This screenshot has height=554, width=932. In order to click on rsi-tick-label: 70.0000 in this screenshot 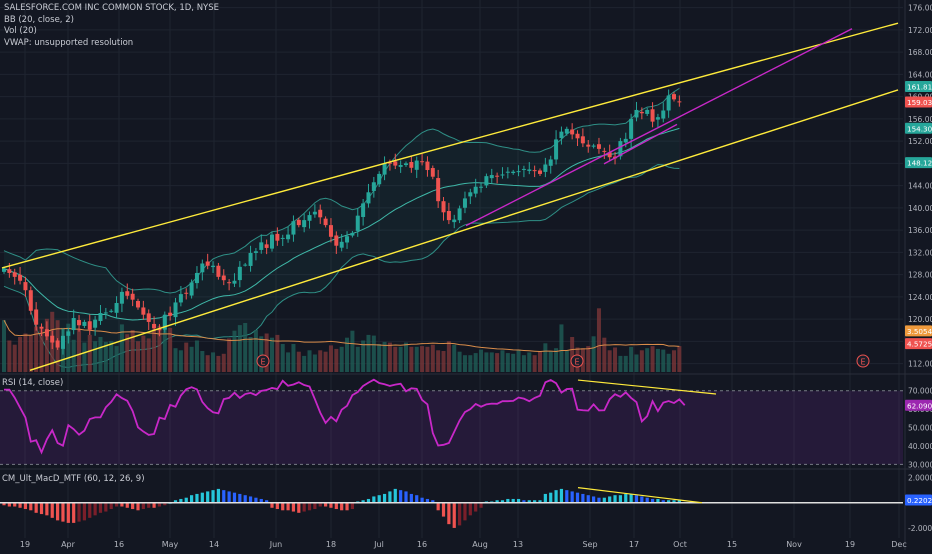, I will do `click(920, 391)`.